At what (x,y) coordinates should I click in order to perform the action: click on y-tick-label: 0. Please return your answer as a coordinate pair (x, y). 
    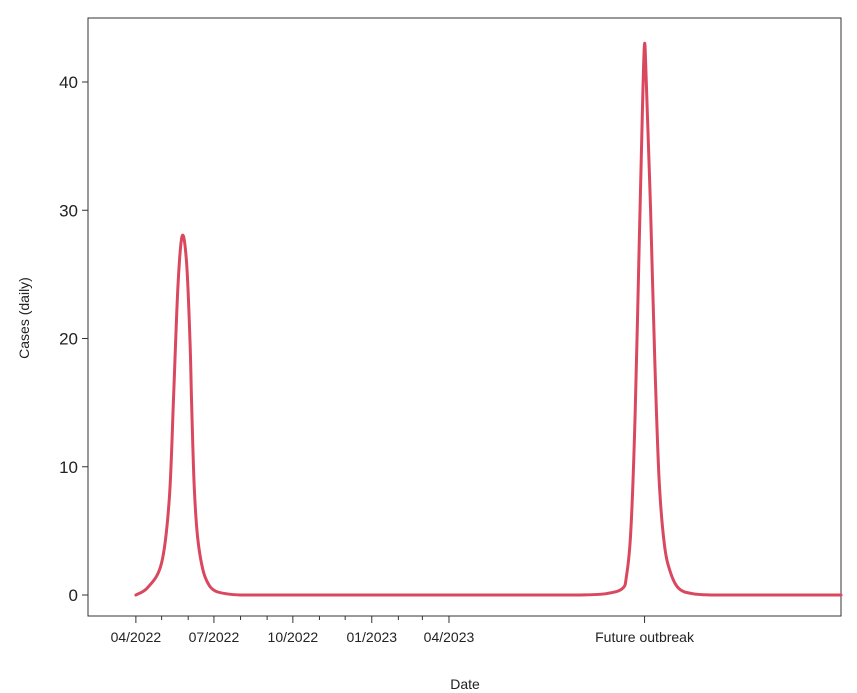
    Looking at the image, I should click on (73, 595).